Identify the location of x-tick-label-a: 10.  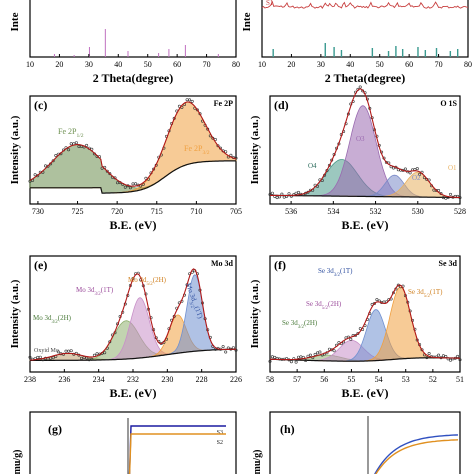
(30, 64).